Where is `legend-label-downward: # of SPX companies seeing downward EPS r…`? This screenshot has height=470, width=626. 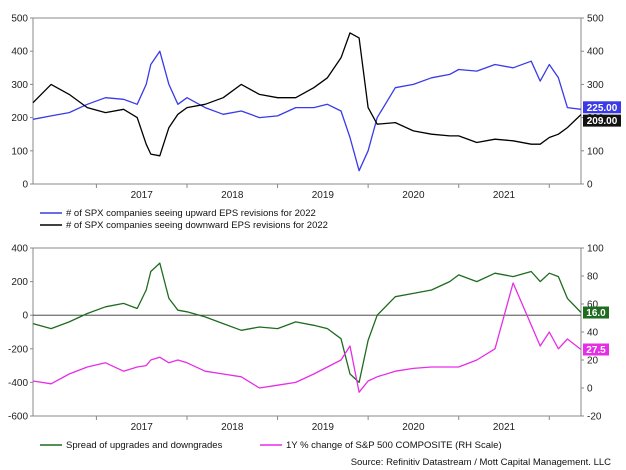 legend-label-downward: # of SPX companies seeing downward EPS r… is located at coordinates (197, 225).